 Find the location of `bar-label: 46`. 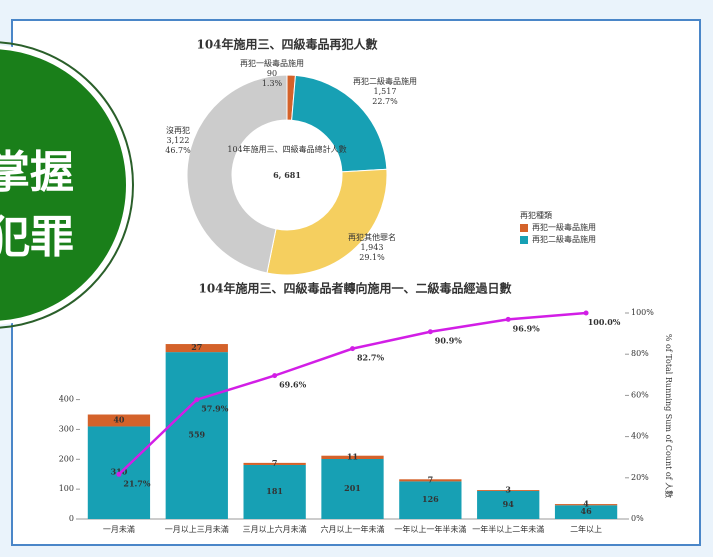

bar-label: 46 is located at coordinates (587, 511).